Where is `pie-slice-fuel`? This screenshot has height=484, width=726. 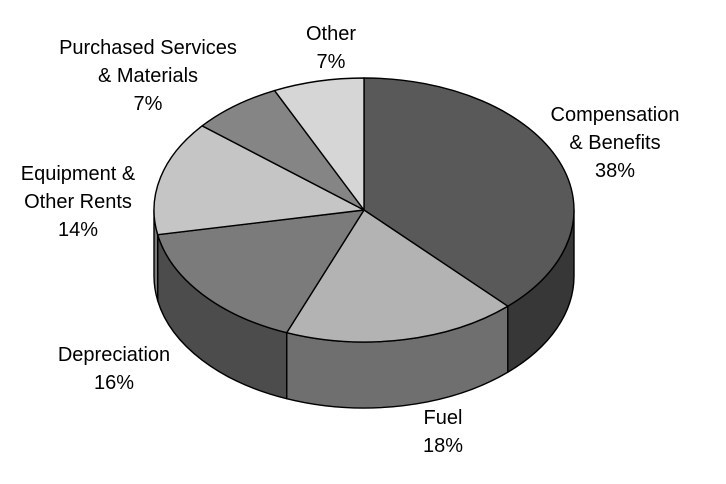
pie-slice-fuel is located at coordinates (397, 276).